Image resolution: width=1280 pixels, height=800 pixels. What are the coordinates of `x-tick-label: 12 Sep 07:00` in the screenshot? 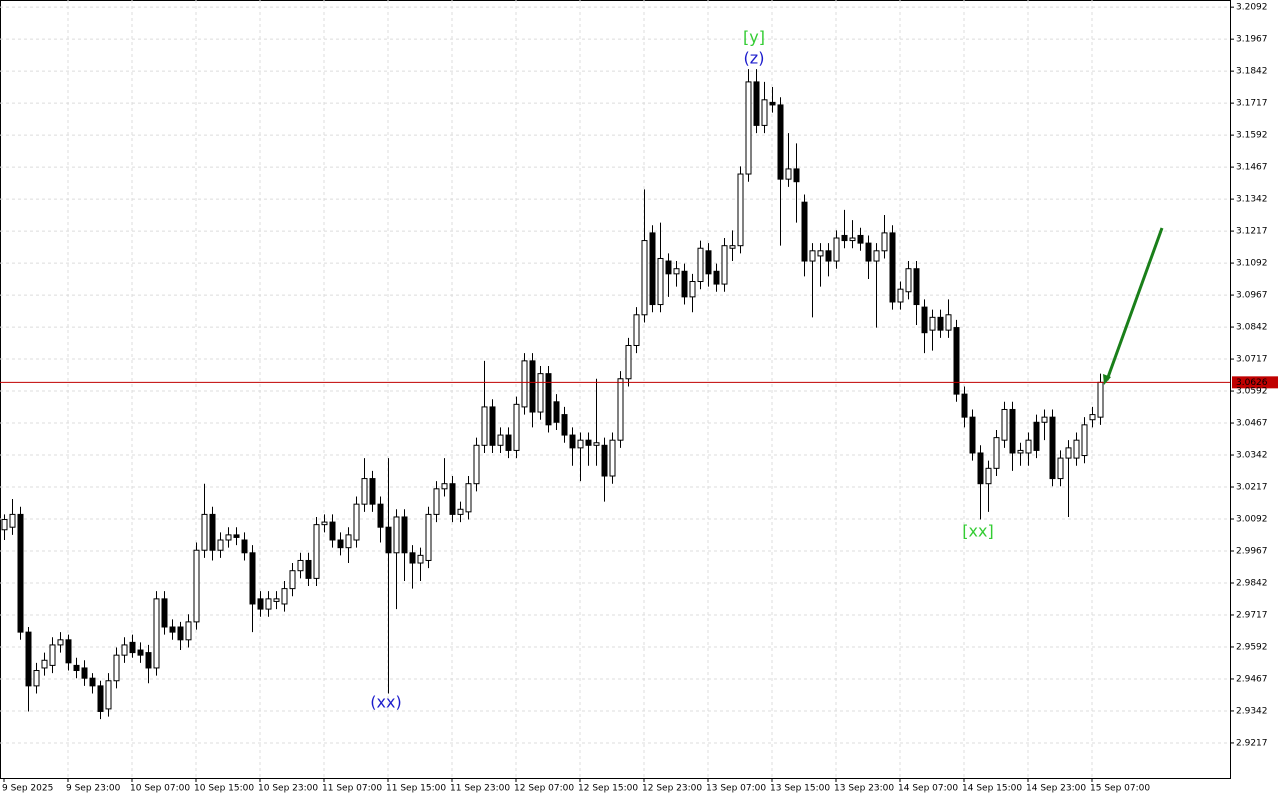 It's located at (544, 789).